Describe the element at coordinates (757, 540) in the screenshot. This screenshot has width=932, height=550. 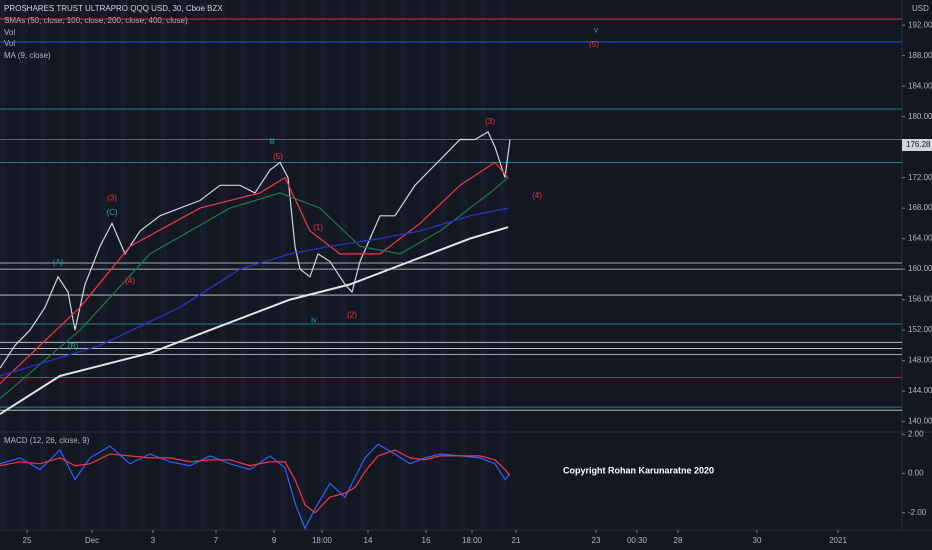
I see `x-tick-label: 30` at that location.